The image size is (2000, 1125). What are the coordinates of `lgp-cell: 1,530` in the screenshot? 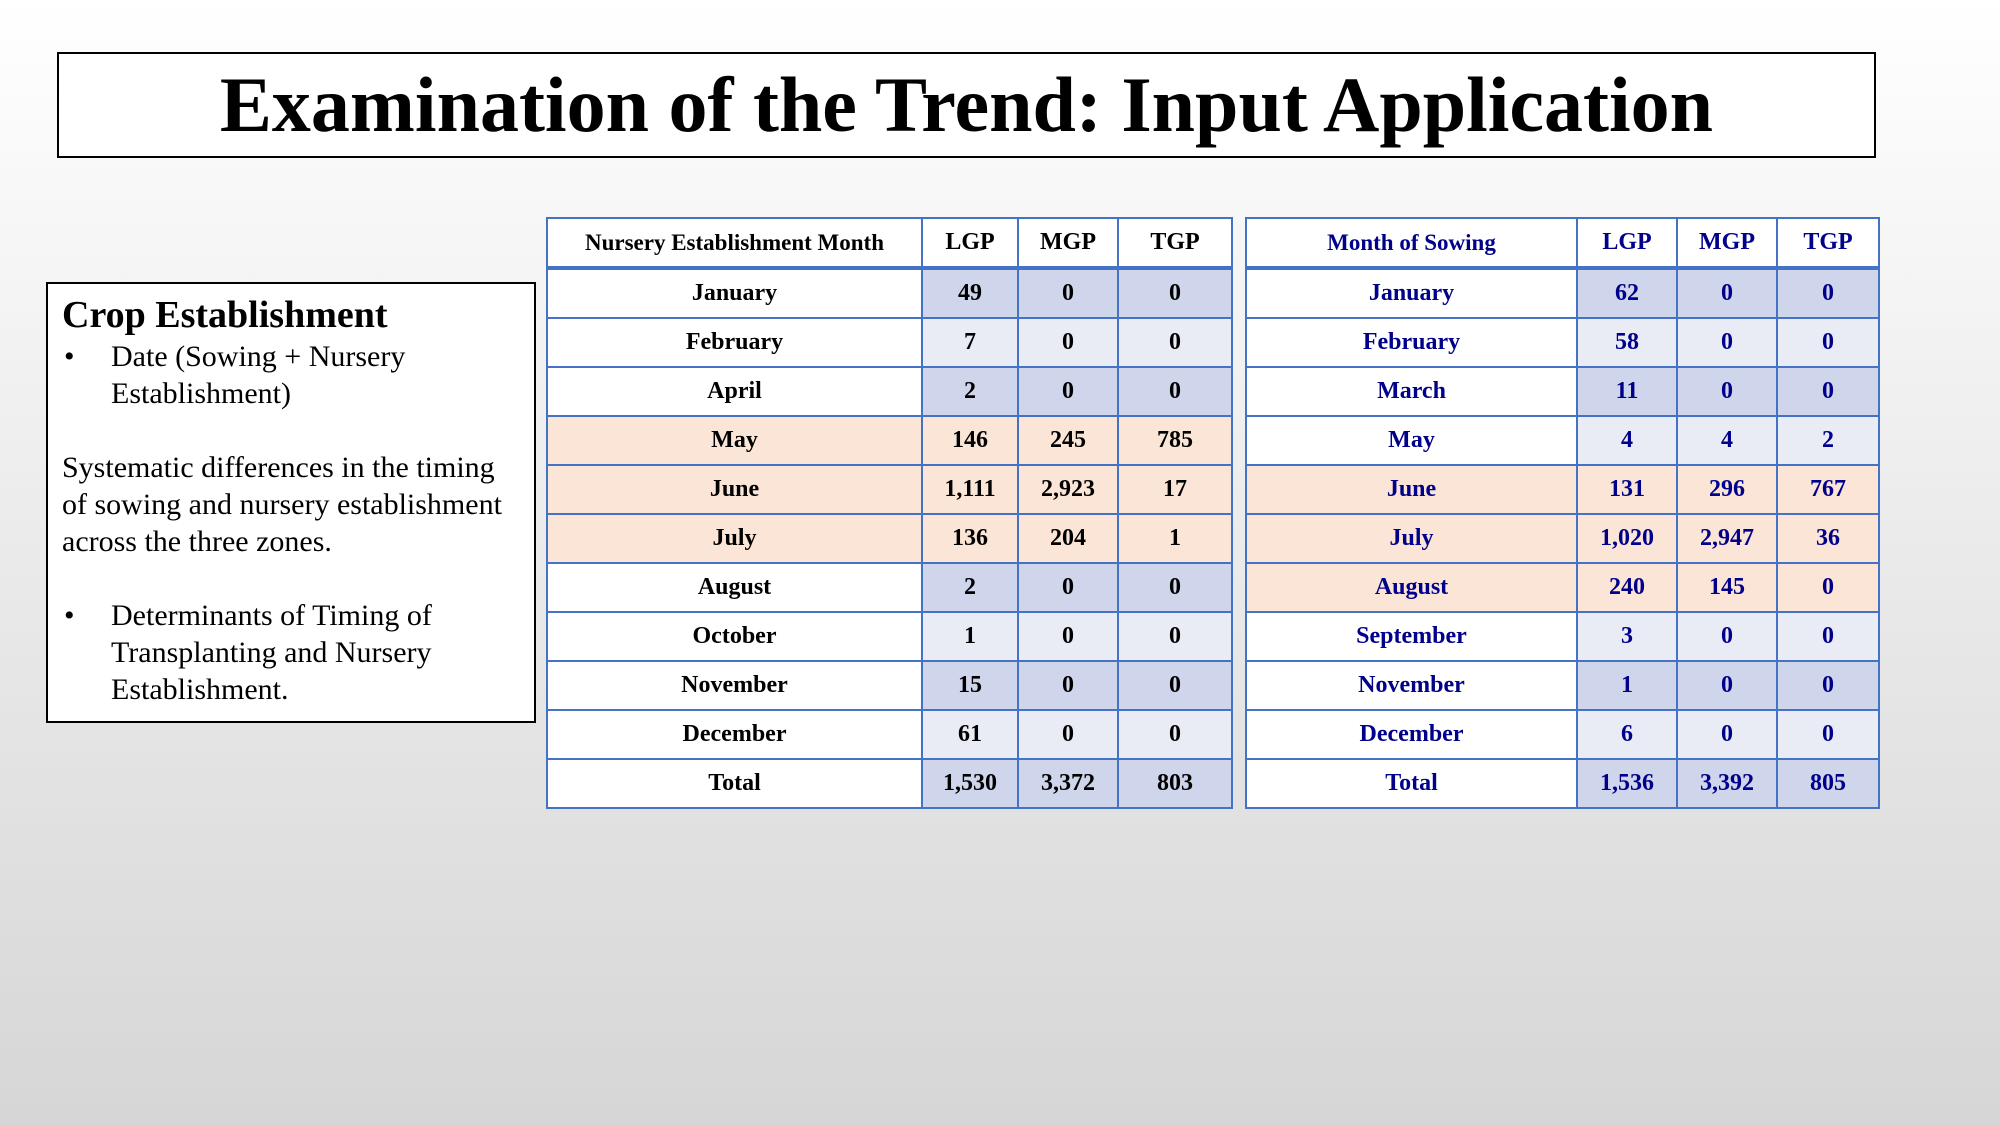 It's located at (970, 783).